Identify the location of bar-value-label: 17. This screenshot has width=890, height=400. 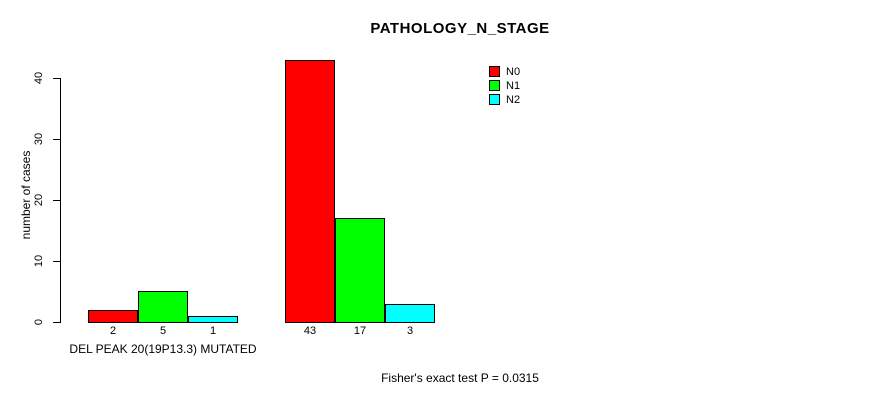
(360, 331).